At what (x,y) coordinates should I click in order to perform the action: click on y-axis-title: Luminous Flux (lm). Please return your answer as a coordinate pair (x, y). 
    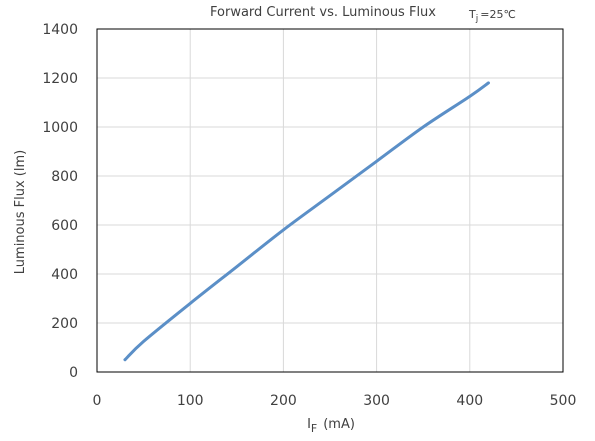
    Looking at the image, I should click on (20, 212).